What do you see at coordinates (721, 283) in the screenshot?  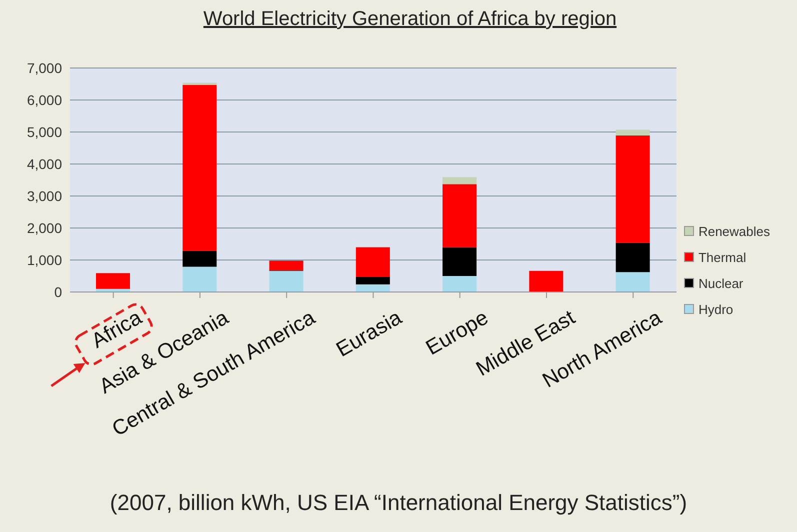 I see `legend-label: Nuclear` at bounding box center [721, 283].